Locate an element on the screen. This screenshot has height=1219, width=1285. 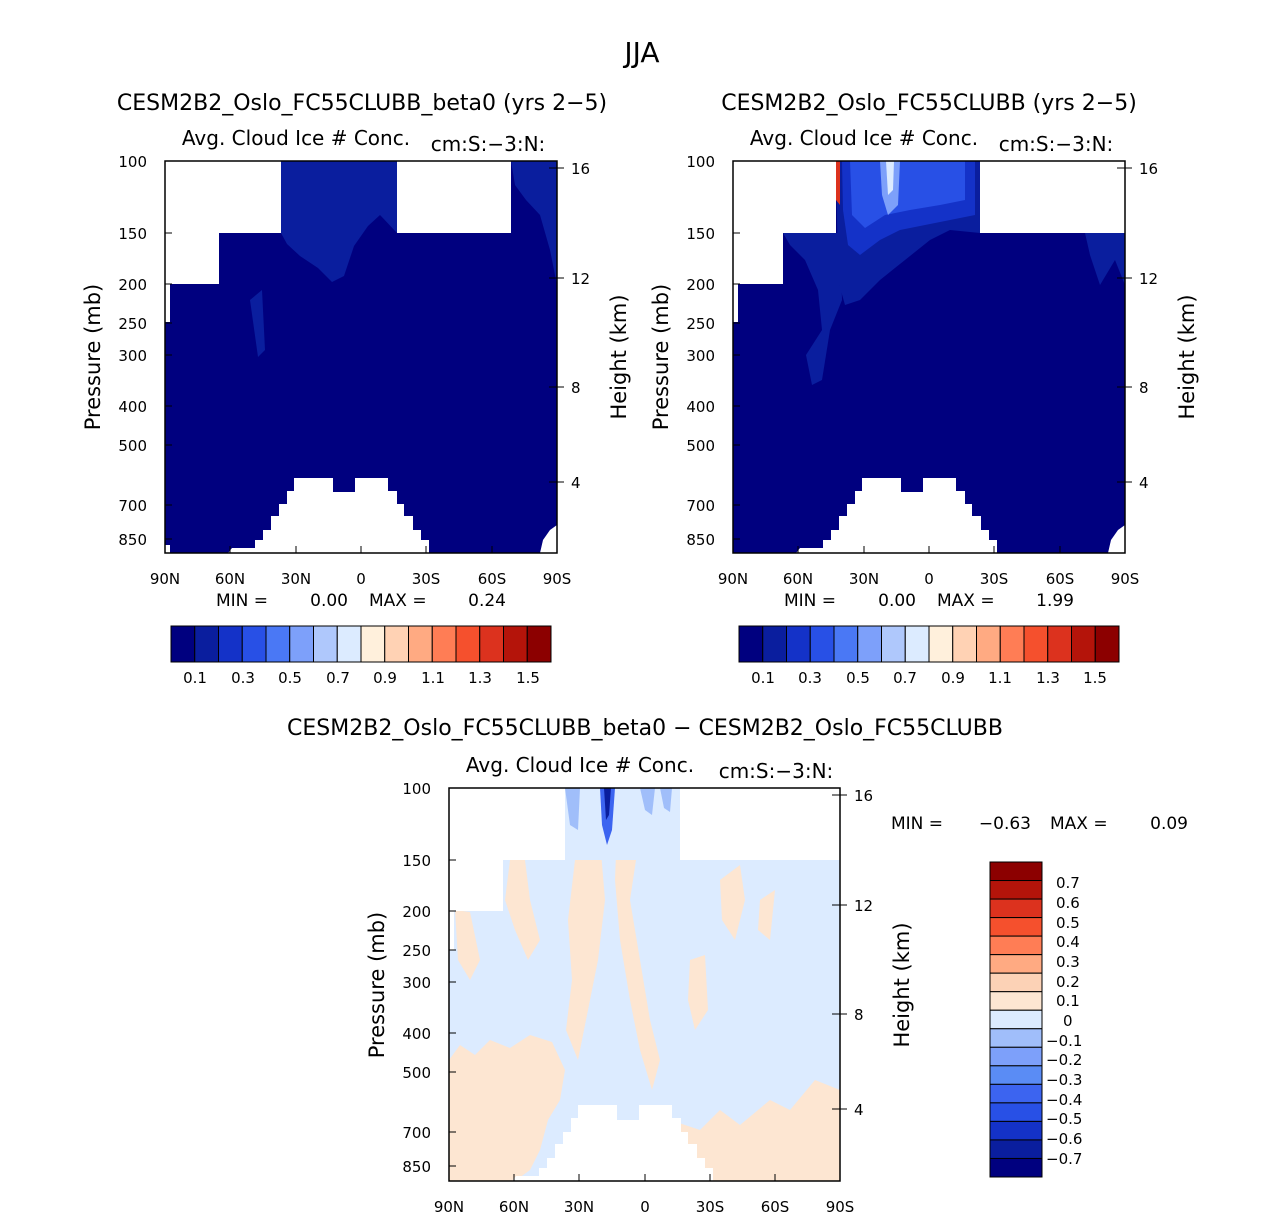
panel-subtitle: Avg. Cloud Ice # Conc. is located at coordinates (296, 138).